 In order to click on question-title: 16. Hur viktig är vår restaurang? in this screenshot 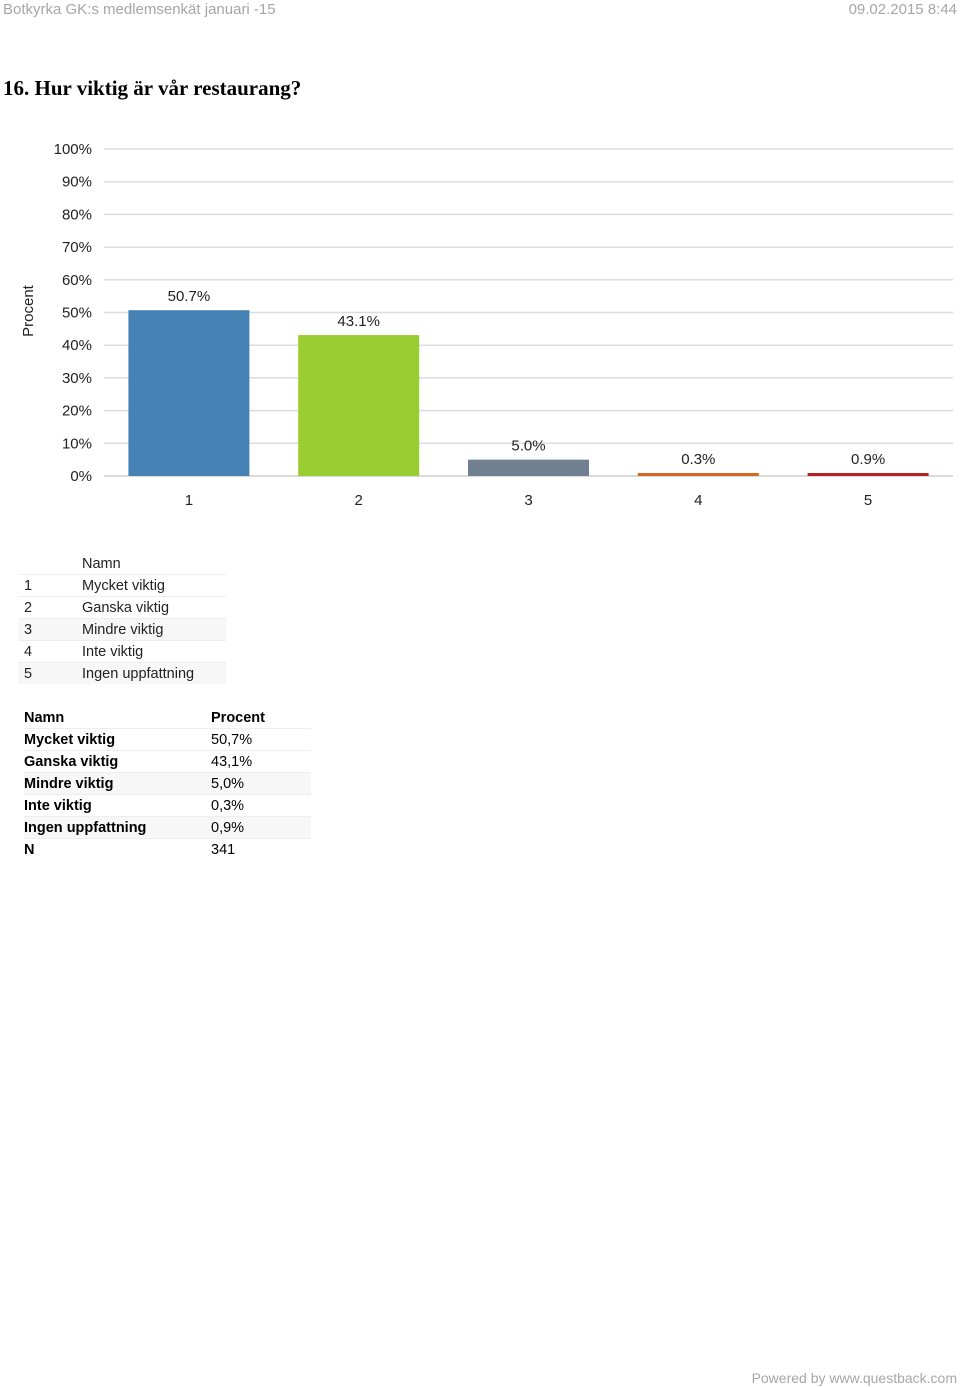, I will do `click(152, 88)`.